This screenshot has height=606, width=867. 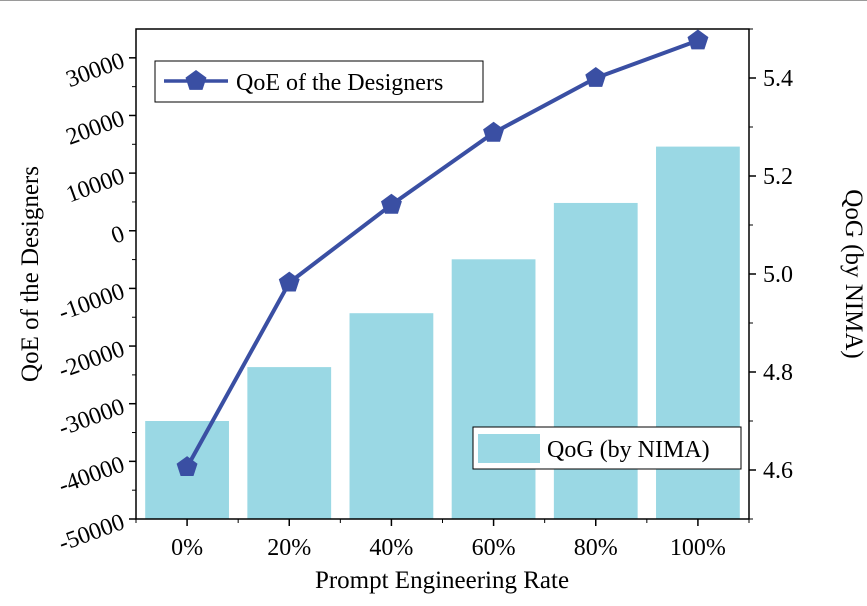 I want to click on y-left-axis-title: QoE of the Designers, so click(x=30, y=274).